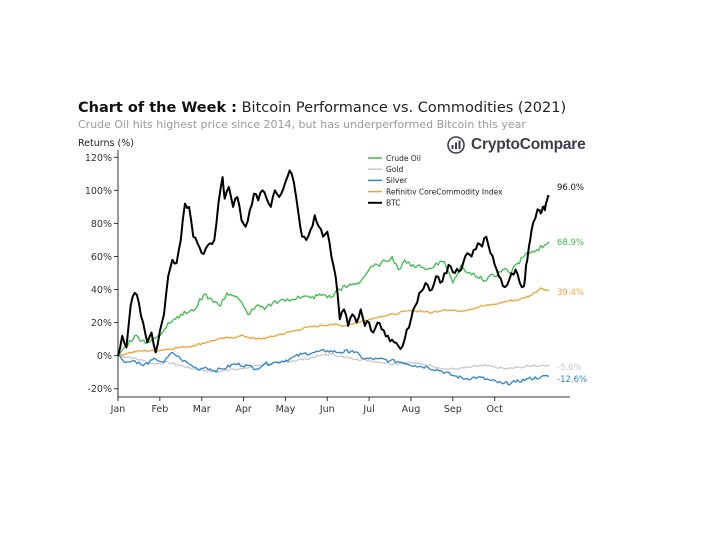  I want to click on end-label-btc: 96.0%, so click(570, 188).